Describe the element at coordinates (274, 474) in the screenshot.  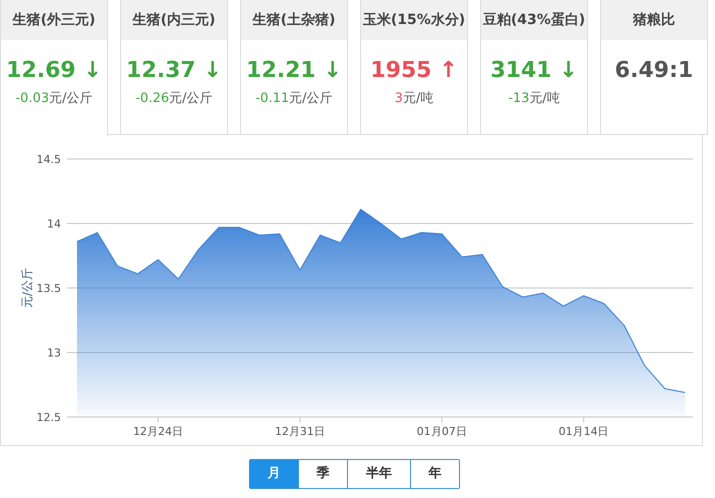
I see `category-label: 月` at that location.